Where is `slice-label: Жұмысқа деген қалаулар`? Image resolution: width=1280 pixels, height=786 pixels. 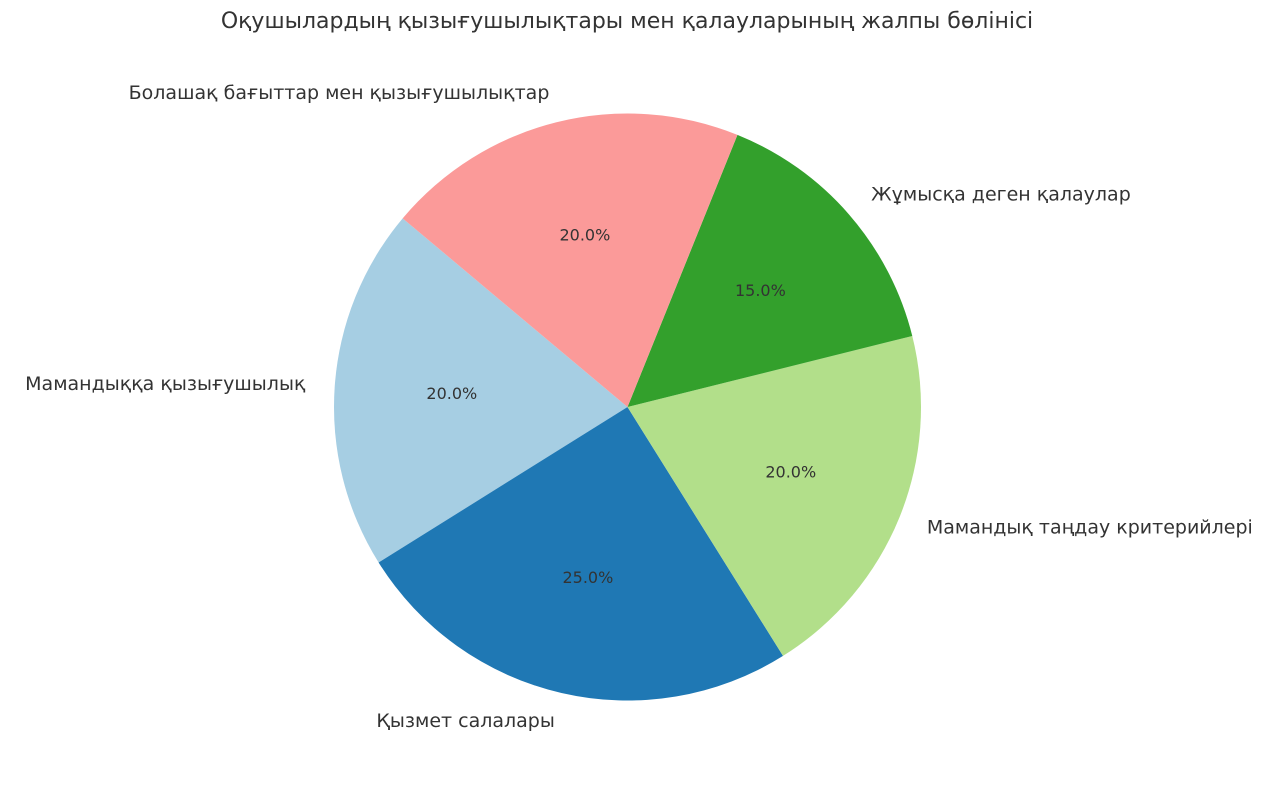
slice-label: Жұмысқа деген қалаулар is located at coordinates (1001, 195).